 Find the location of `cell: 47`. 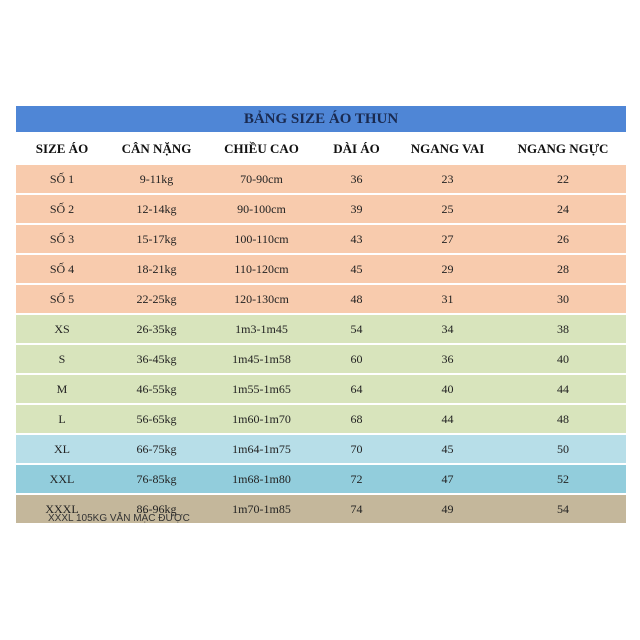

cell: 47 is located at coordinates (447, 478).